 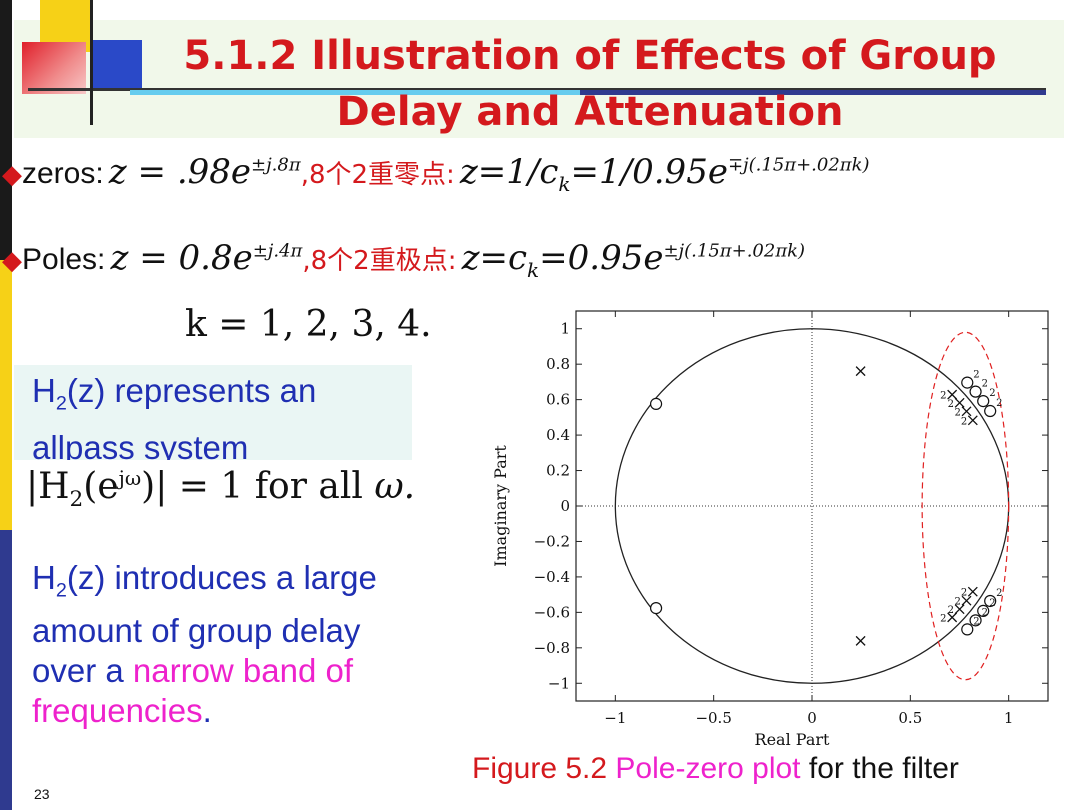 What do you see at coordinates (649, 172) in the screenshot?
I see `zeros-eq2-b: =1/0.95e` at bounding box center [649, 172].